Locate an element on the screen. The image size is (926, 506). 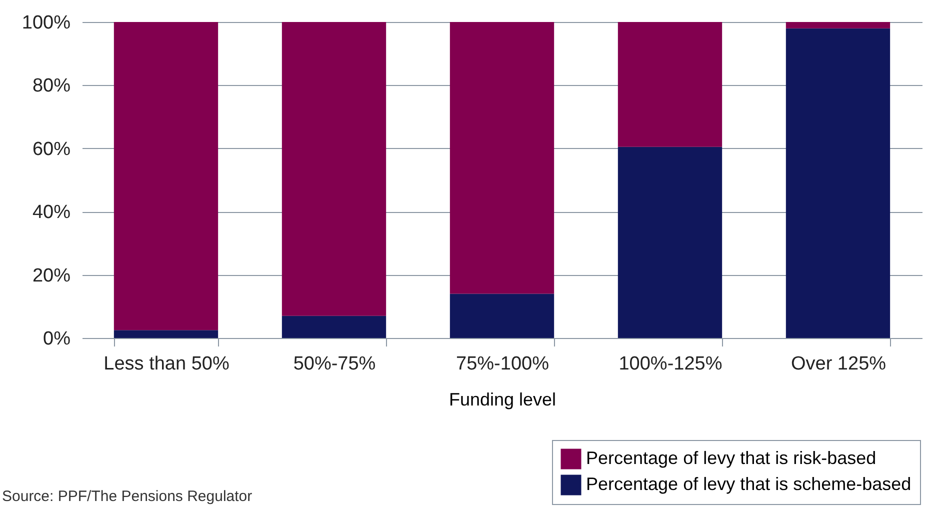
x-tick-label: 50%-75% is located at coordinates (334, 364).